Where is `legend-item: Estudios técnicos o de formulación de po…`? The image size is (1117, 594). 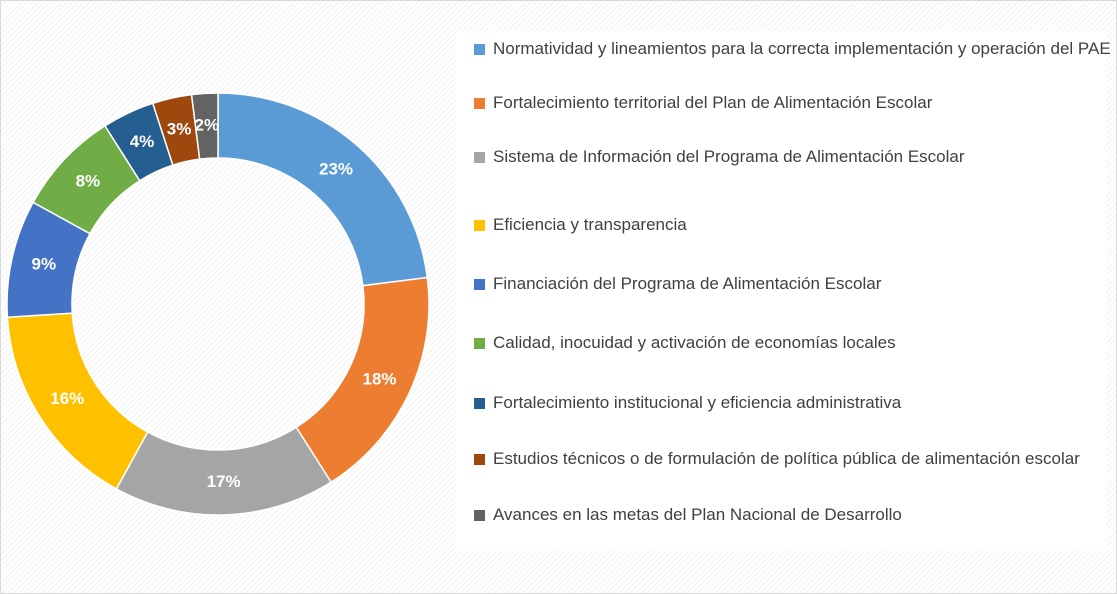 legend-item: Estudios técnicos o de formulación de po… is located at coordinates (795, 458).